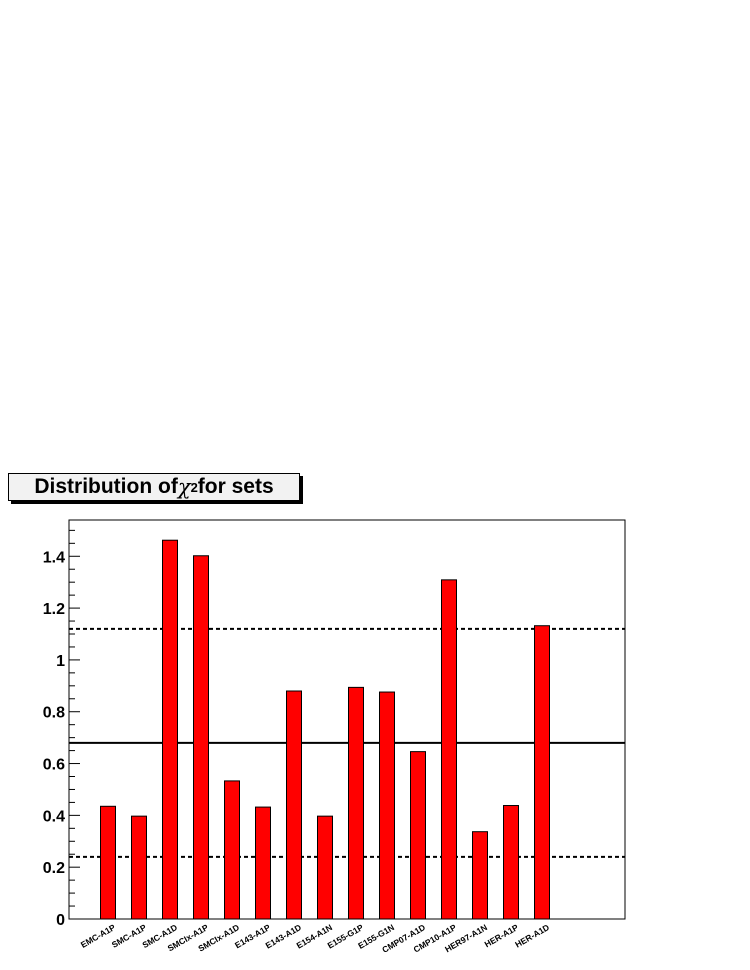 This screenshot has width=750, height=970. Describe the element at coordinates (108, 862) in the screenshot. I see `bar-emc-a1p` at that location.